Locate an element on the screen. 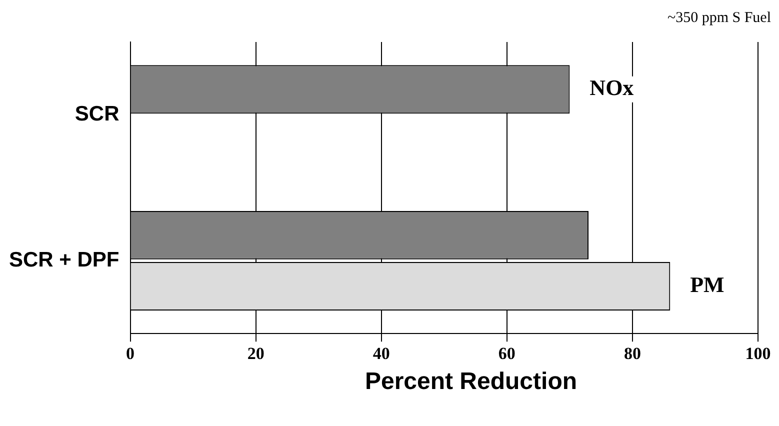 The height and width of the screenshot is (426, 779). x-tick-label: 40 is located at coordinates (381, 354).